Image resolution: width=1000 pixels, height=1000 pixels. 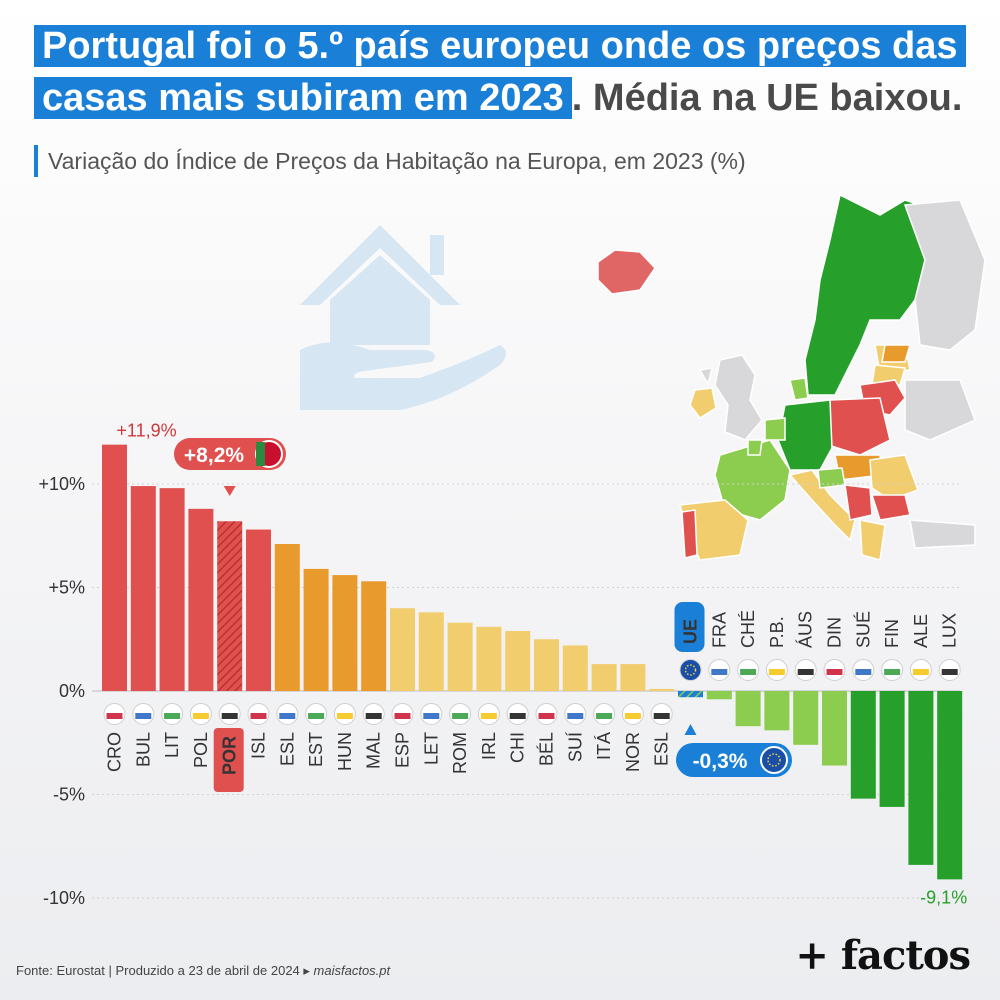 What do you see at coordinates (518, 747) in the screenshot?
I see `category-label: CHI` at bounding box center [518, 747].